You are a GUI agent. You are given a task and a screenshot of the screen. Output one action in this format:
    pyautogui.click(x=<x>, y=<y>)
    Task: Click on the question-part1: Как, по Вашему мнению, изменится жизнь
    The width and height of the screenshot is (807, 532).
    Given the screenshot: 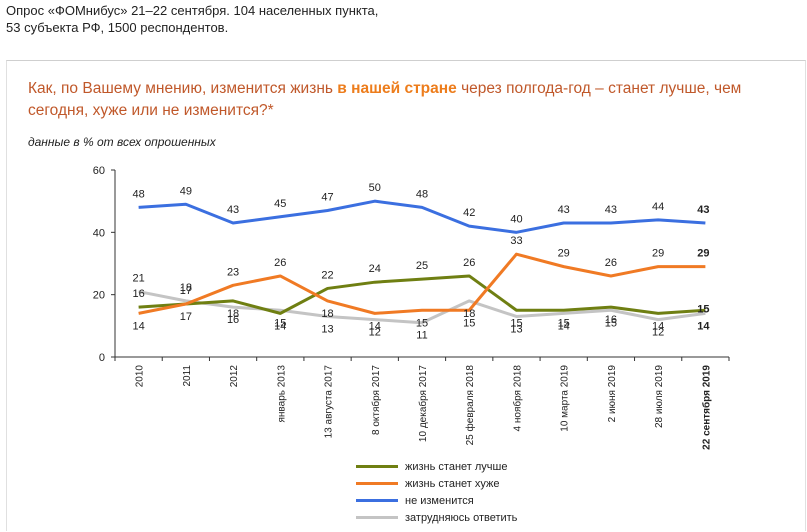 What is the action you would take?
    pyautogui.click(x=183, y=88)
    